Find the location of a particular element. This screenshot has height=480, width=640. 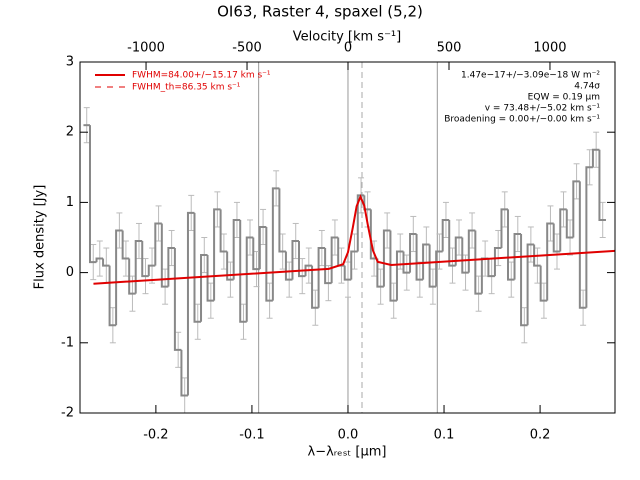

x-tick-label: 0.2 is located at coordinates (540, 435).